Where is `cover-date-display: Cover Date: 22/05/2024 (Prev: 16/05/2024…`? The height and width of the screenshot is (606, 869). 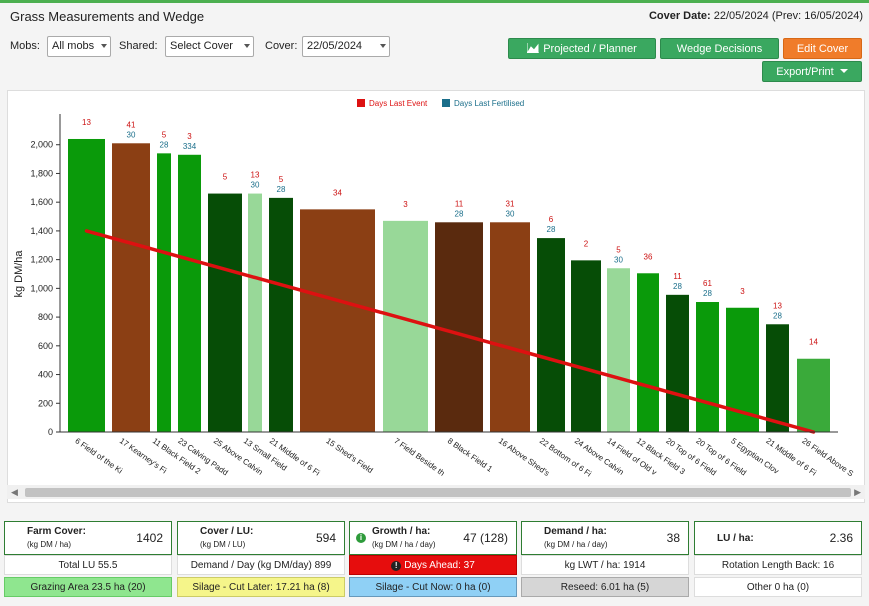
cover-date-display: Cover Date: 22/05/2024 (Prev: 16/05/2024… is located at coordinates (756, 16).